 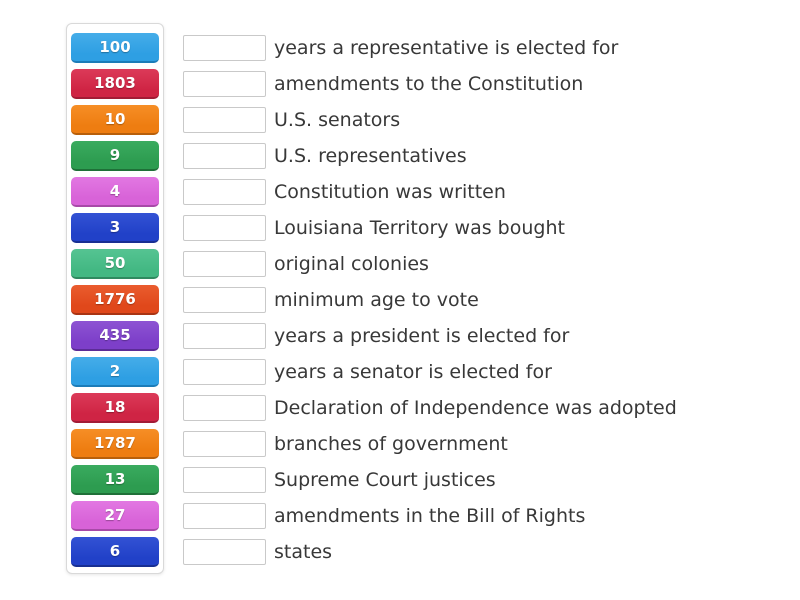 What do you see at coordinates (390, 192) in the screenshot?
I see `clue-text: Constitution was written` at bounding box center [390, 192].